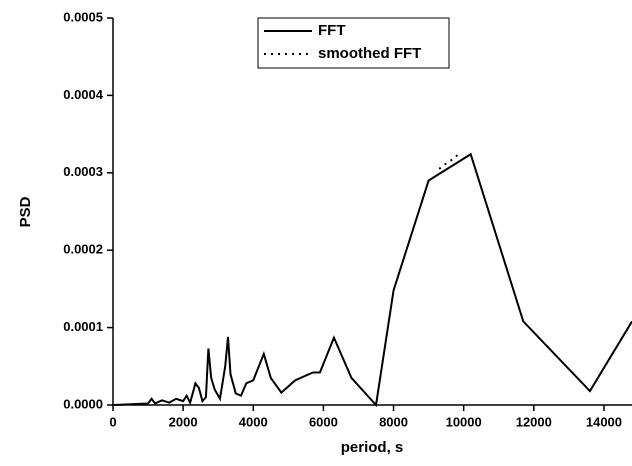 The image size is (632, 466). What do you see at coordinates (83, 16) in the screenshot?
I see `y-tick-label: 0.0005` at bounding box center [83, 16].